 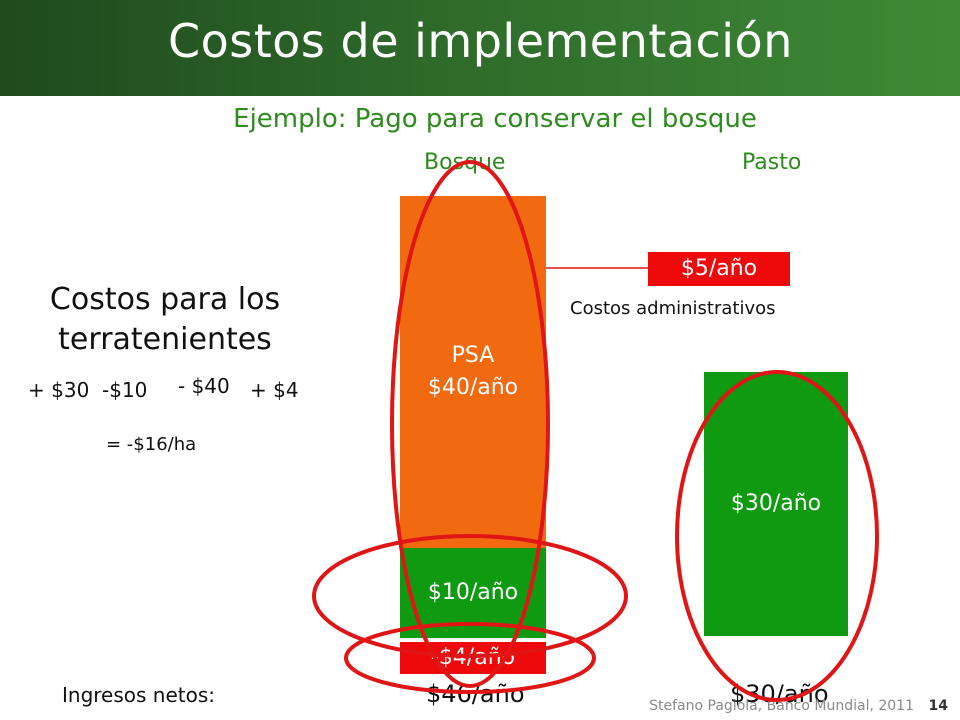 I want to click on term-minus-10: -$10, so click(x=125, y=390).